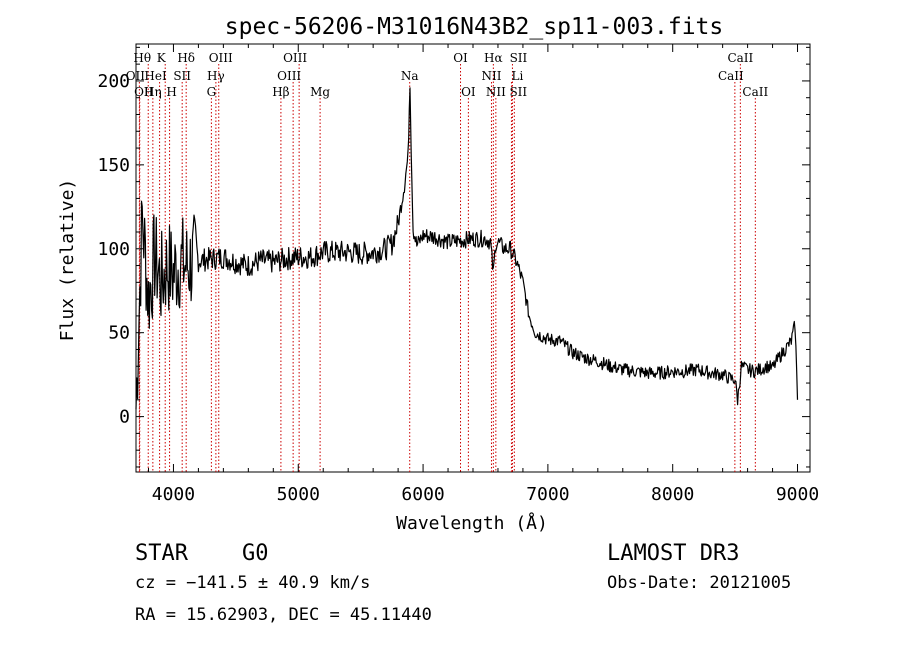 Image resolution: width=900 pixels, height=649 pixels. I want to click on object-subclass: G0, so click(255, 553).